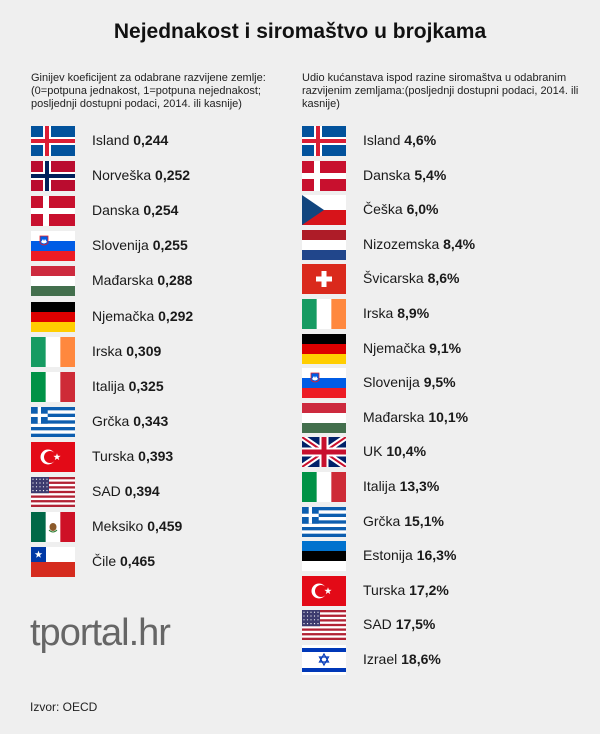 Image resolution: width=600 pixels, height=734 pixels. Describe the element at coordinates (459, 243) in the screenshot. I see `data-label: 8,4%` at that location.